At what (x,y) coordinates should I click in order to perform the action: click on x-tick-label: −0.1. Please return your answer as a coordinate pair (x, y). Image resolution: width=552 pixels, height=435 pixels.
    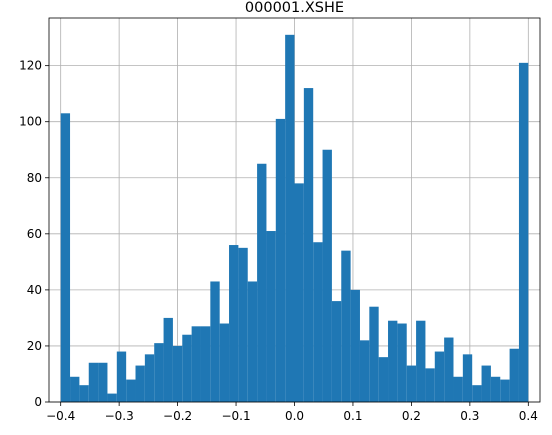
    Looking at the image, I should click on (235, 416).